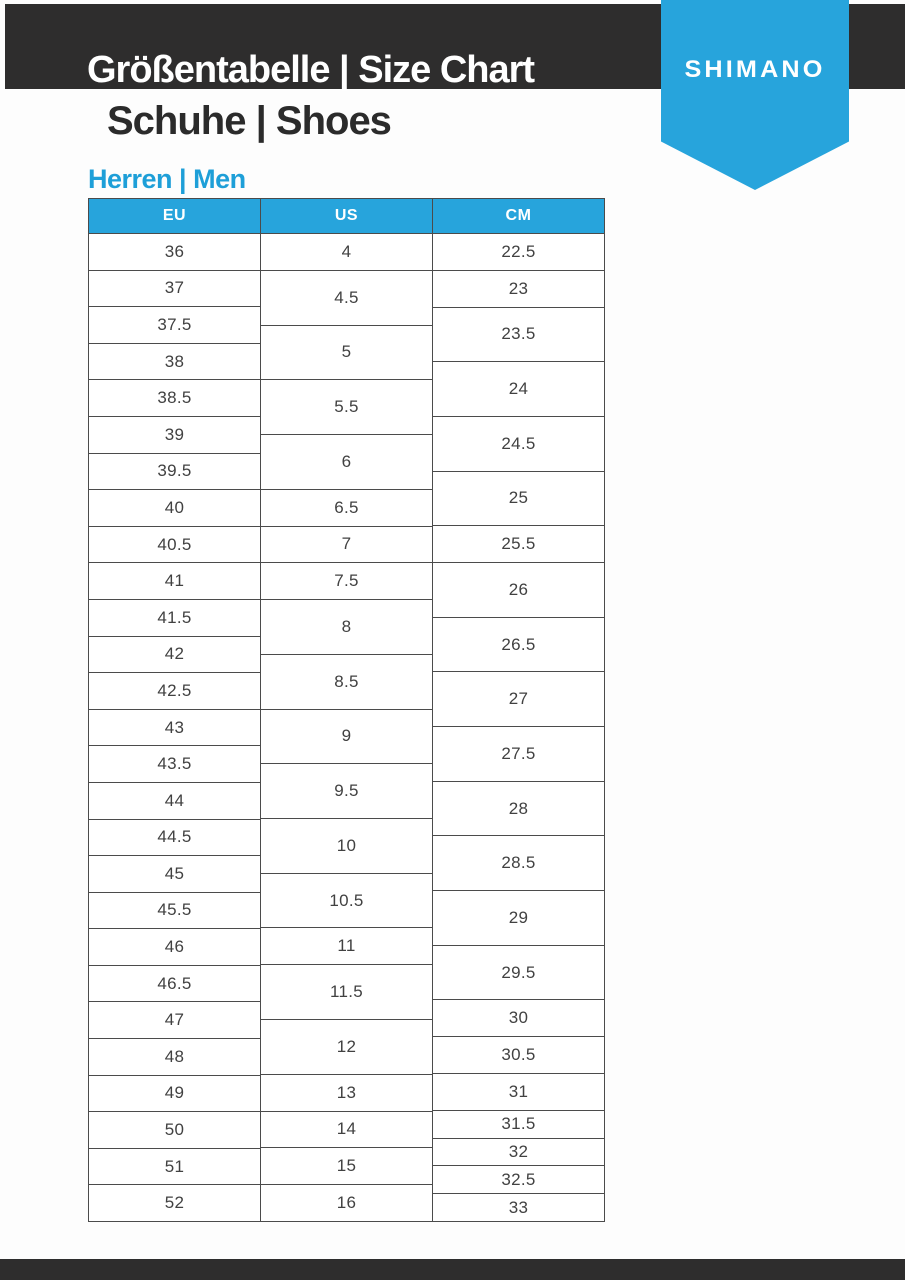 The image size is (905, 1280). Describe the element at coordinates (518, 443) in the screenshot. I see `size-cell-cm-24.5: 24.5` at that location.